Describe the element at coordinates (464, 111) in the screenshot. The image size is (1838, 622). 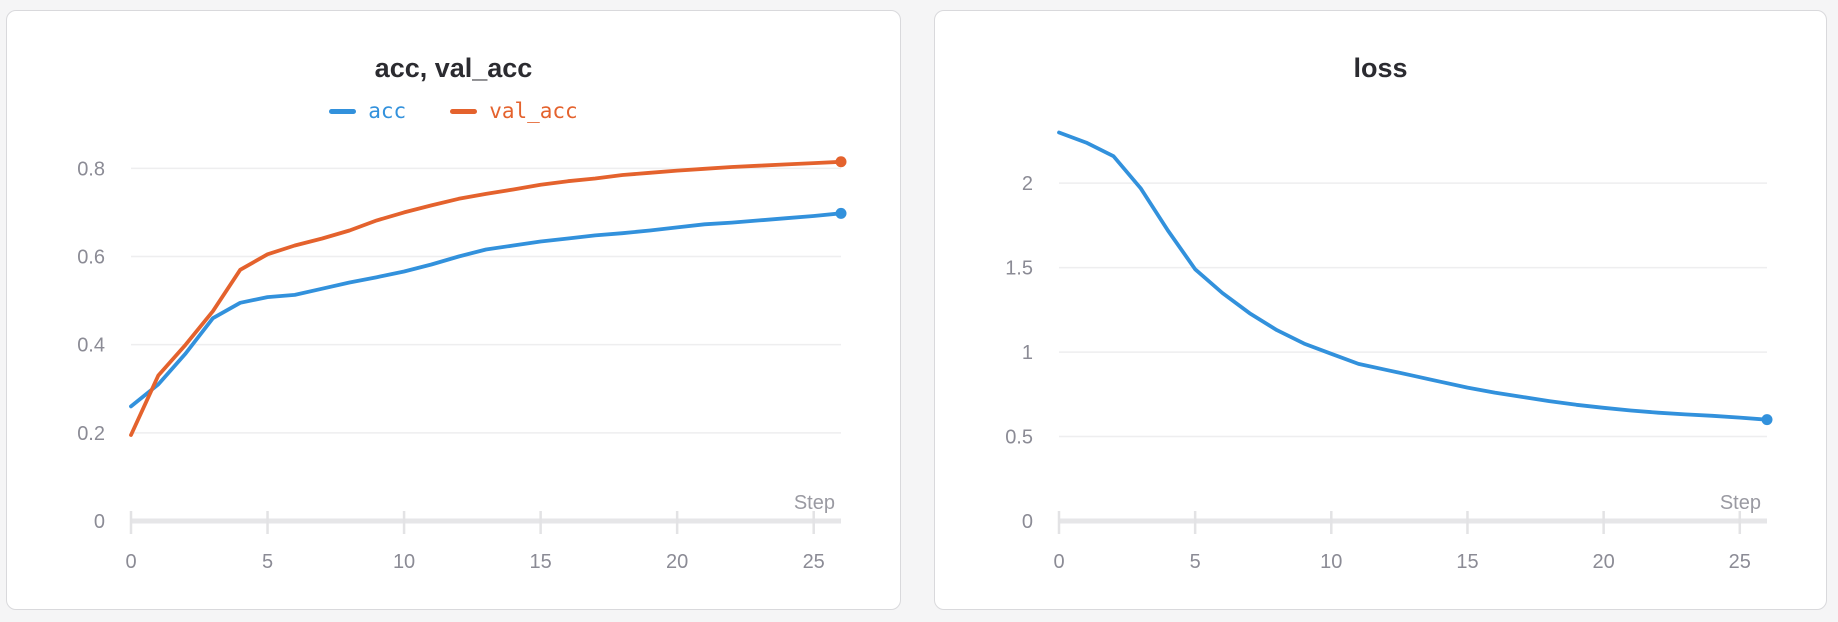
I see `val-acc-line-swatch` at that location.